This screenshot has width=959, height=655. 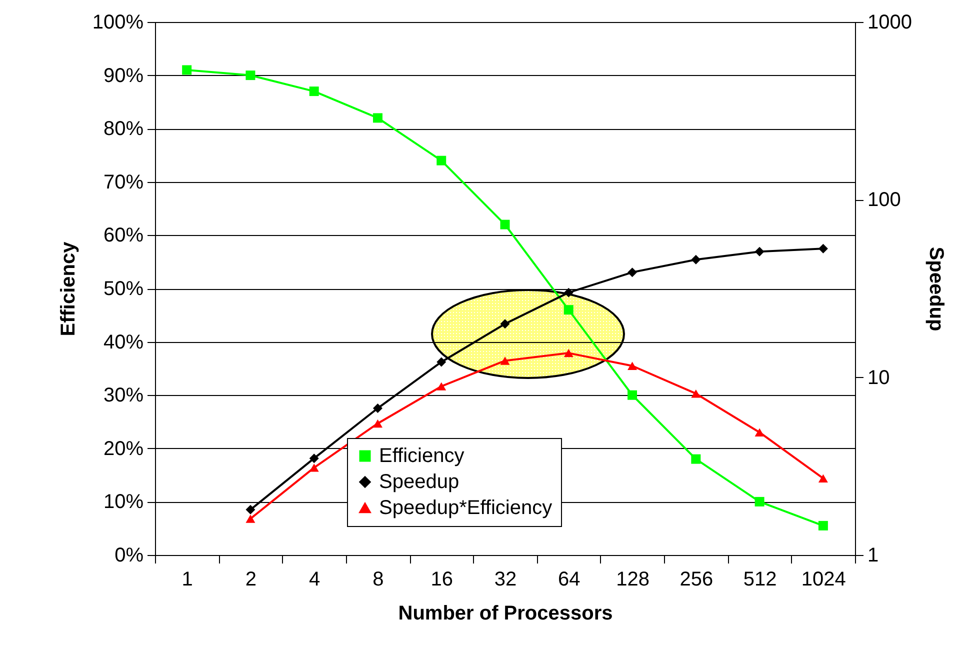 What do you see at coordinates (760, 579) in the screenshot?
I see `x-tick-label: 512` at bounding box center [760, 579].